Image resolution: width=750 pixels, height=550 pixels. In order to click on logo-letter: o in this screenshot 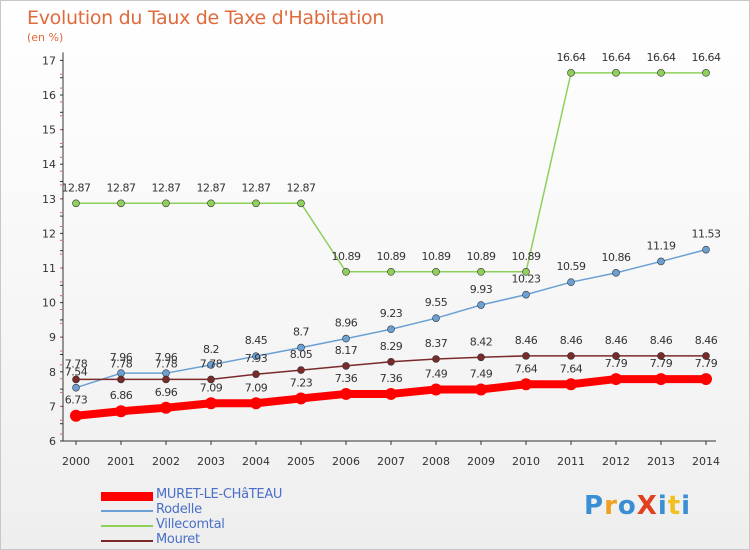, I will do `click(627, 506)`.